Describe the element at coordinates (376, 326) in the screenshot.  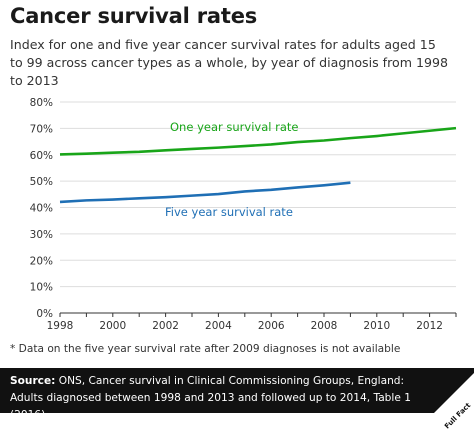
I see `x-tick-label: 2010` at that location.